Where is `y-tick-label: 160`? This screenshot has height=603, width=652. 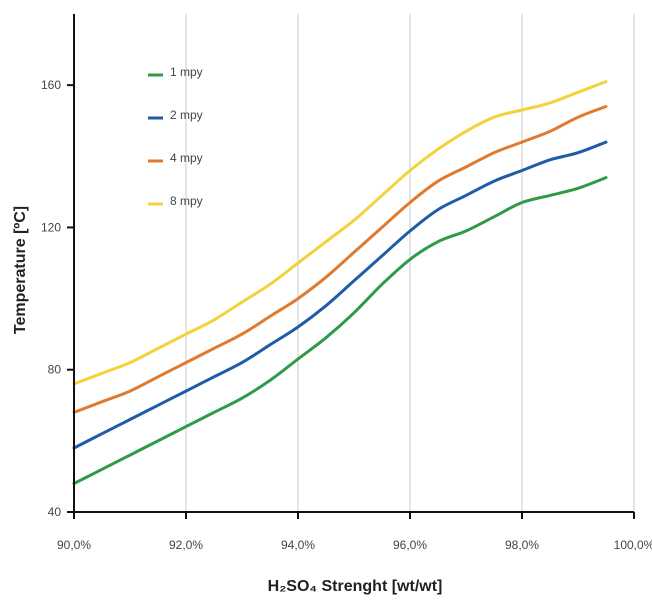 y-tick-label: 160 is located at coordinates (51, 85).